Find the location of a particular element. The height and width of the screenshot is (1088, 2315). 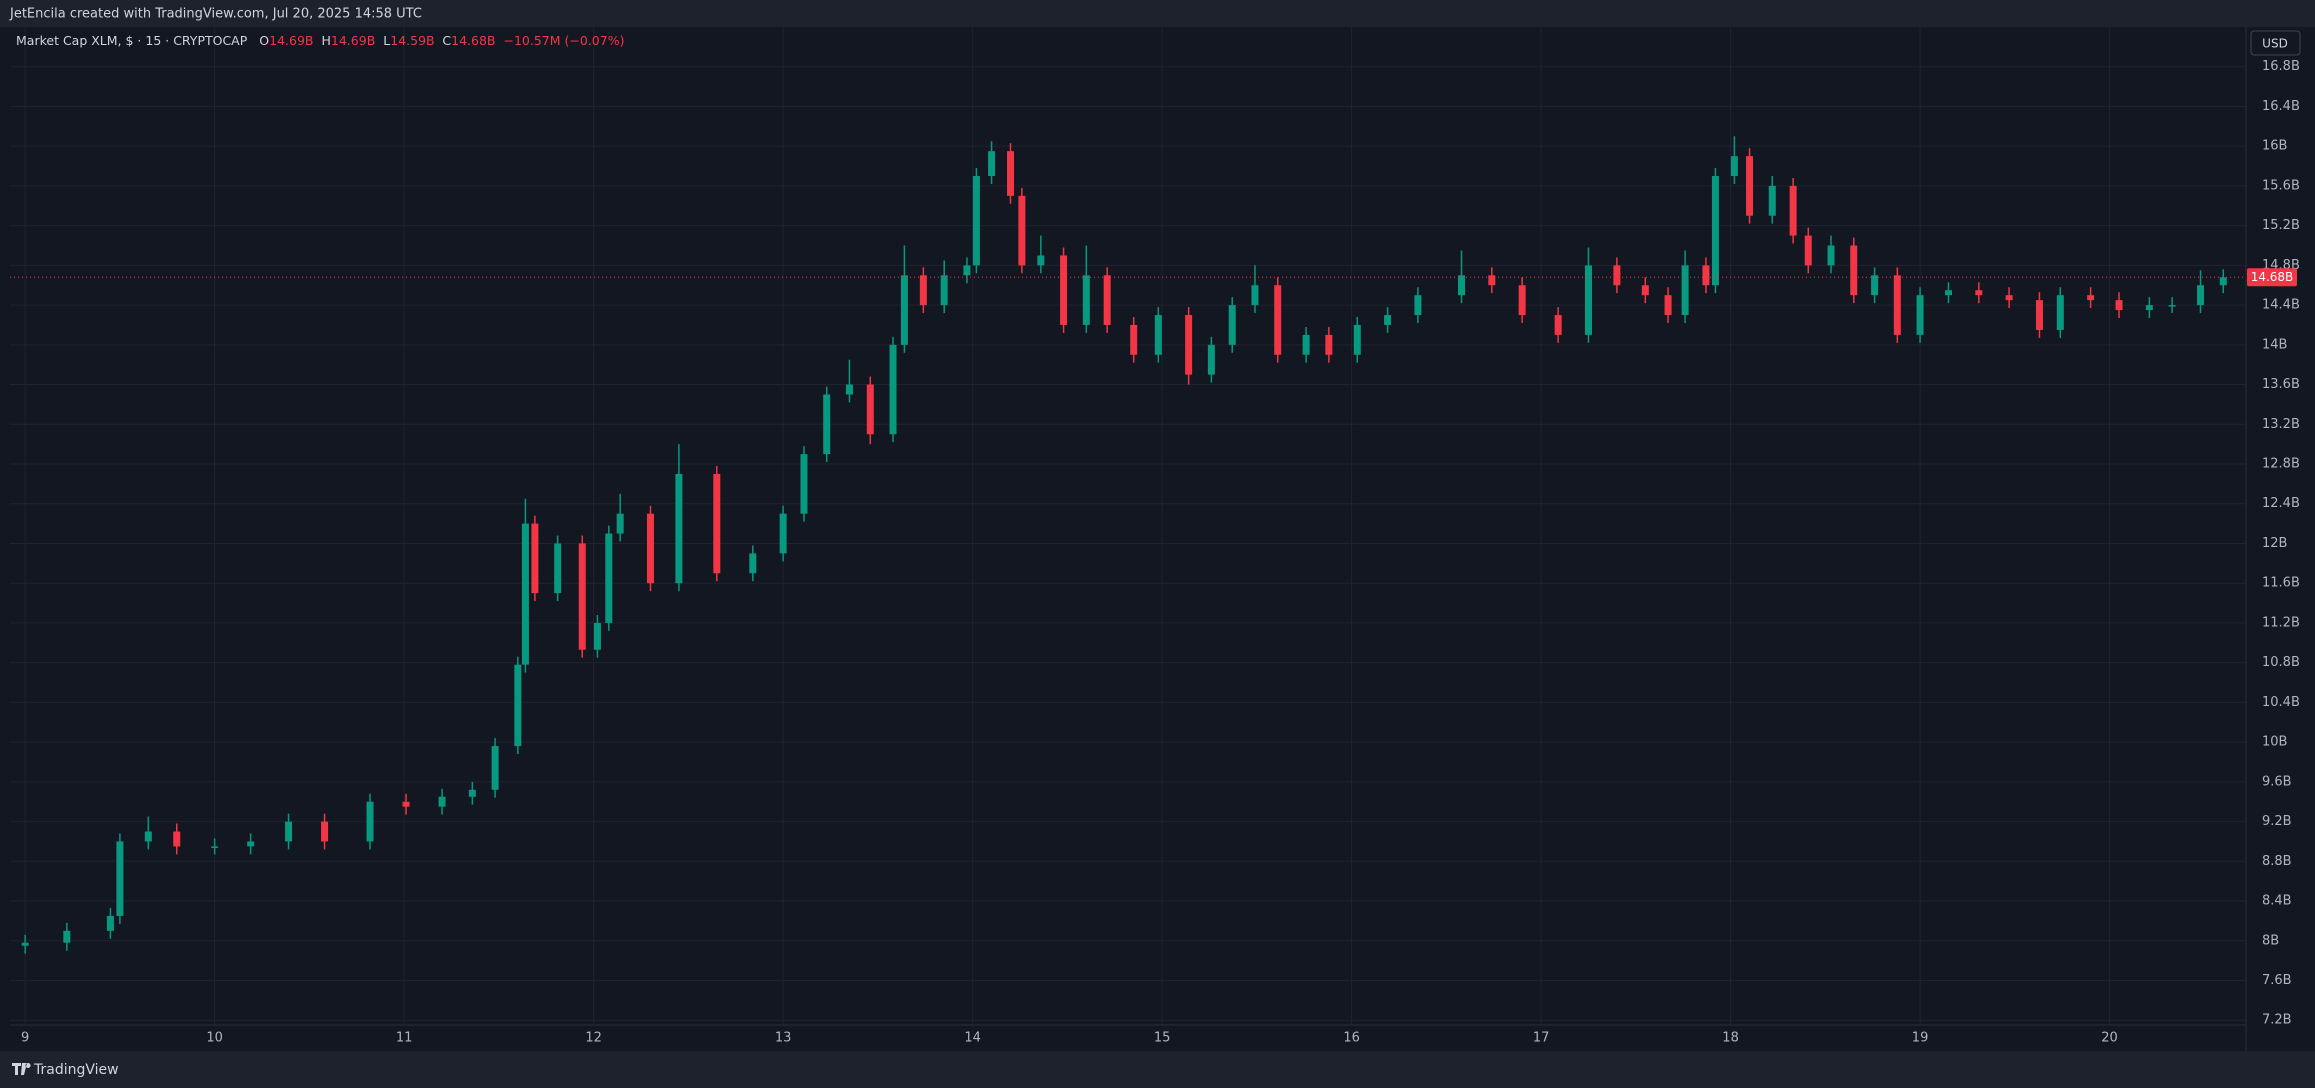

last-price-label: 14.68B is located at coordinates (2272, 277).